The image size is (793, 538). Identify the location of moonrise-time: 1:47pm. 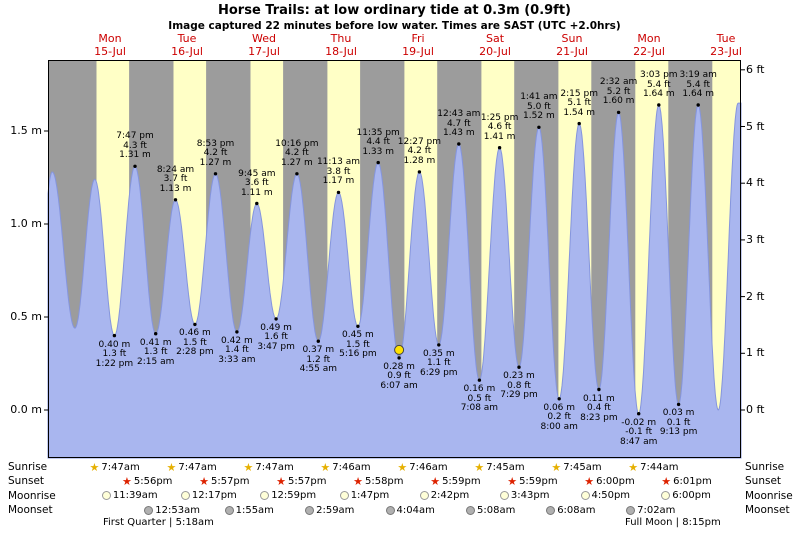
(370, 495).